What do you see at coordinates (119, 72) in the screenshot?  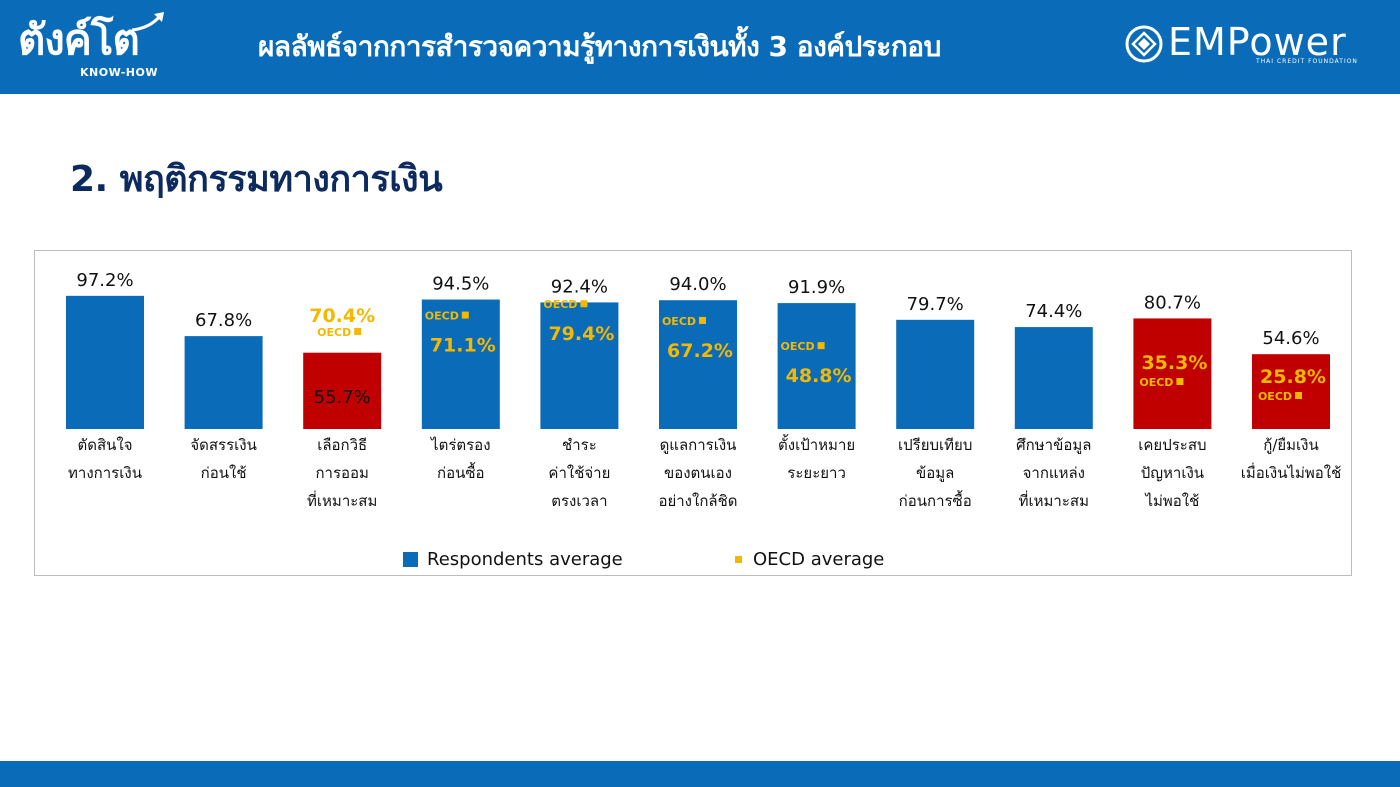 I see `brand-subtitle: KNOW-HOW` at bounding box center [119, 72].